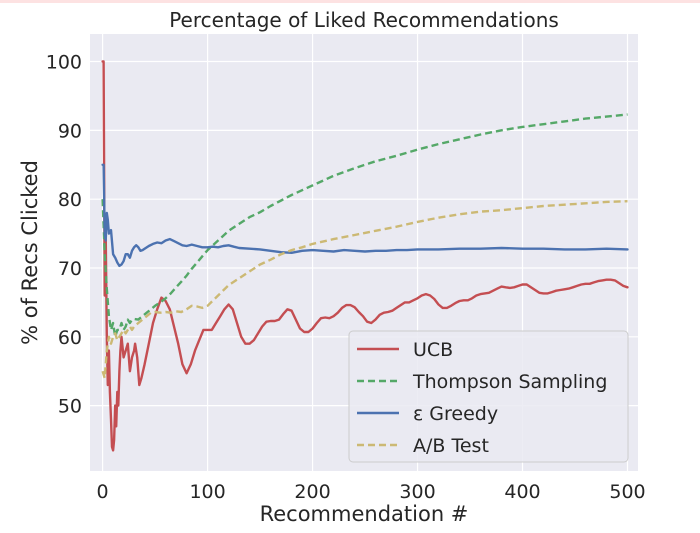  What do you see at coordinates (482, 398) in the screenshot?
I see `legend-items: UCB Thompson Sampling ε Greedy A/B Test` at bounding box center [482, 398].